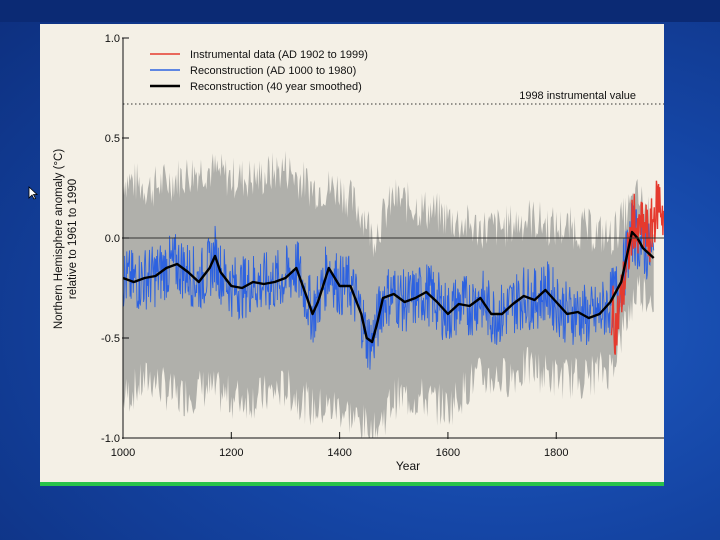 The image size is (720, 540). I want to click on reference-line-label: 1998 instrumental value, so click(577, 96).